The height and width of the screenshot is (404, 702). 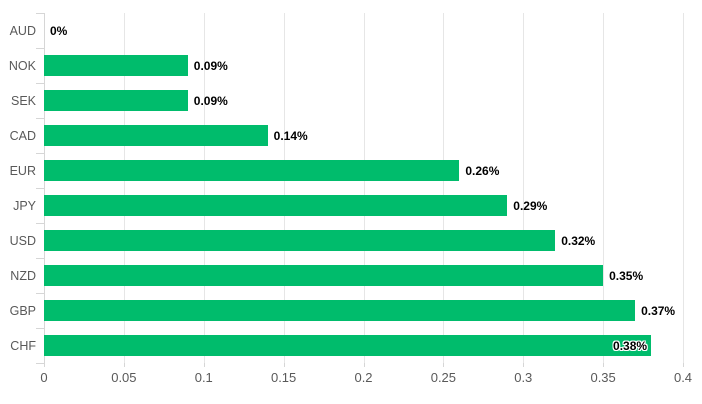 What do you see at coordinates (24, 205) in the screenshot?
I see `category-label-jpy: JPY` at bounding box center [24, 205].